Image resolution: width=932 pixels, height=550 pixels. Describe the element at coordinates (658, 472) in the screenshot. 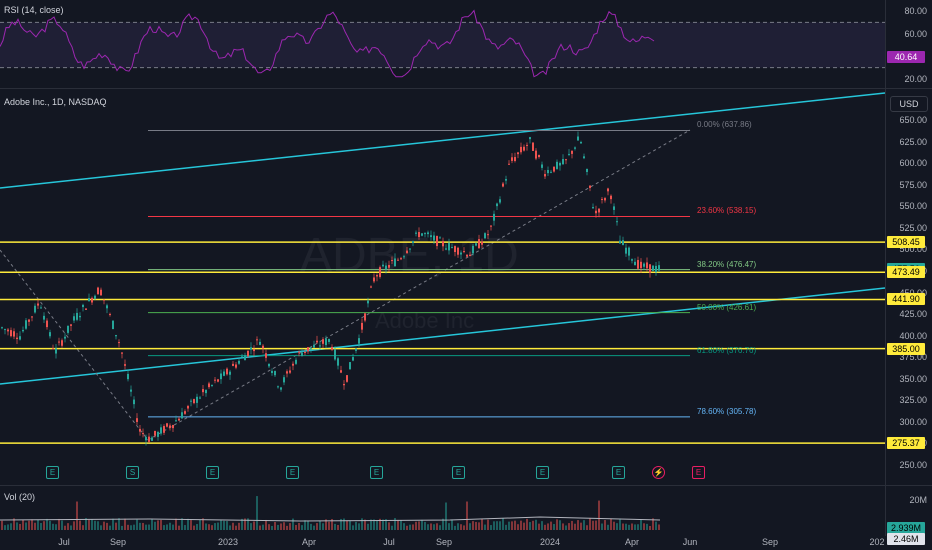

I see `flash-event-icon: ⚡` at that location.